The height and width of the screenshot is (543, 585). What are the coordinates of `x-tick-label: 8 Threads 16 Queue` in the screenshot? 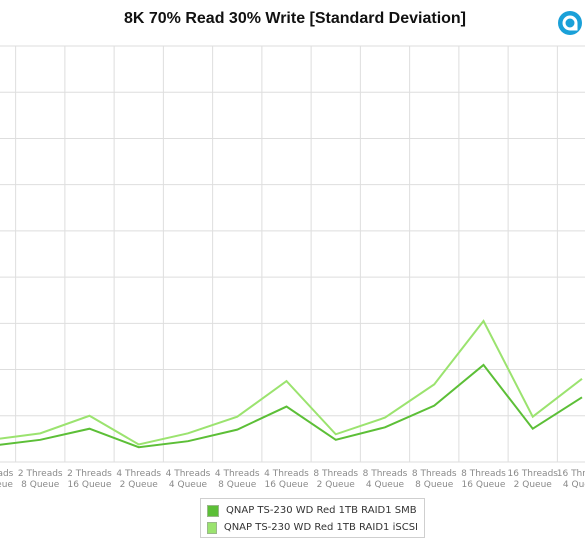 It's located at (483, 479).